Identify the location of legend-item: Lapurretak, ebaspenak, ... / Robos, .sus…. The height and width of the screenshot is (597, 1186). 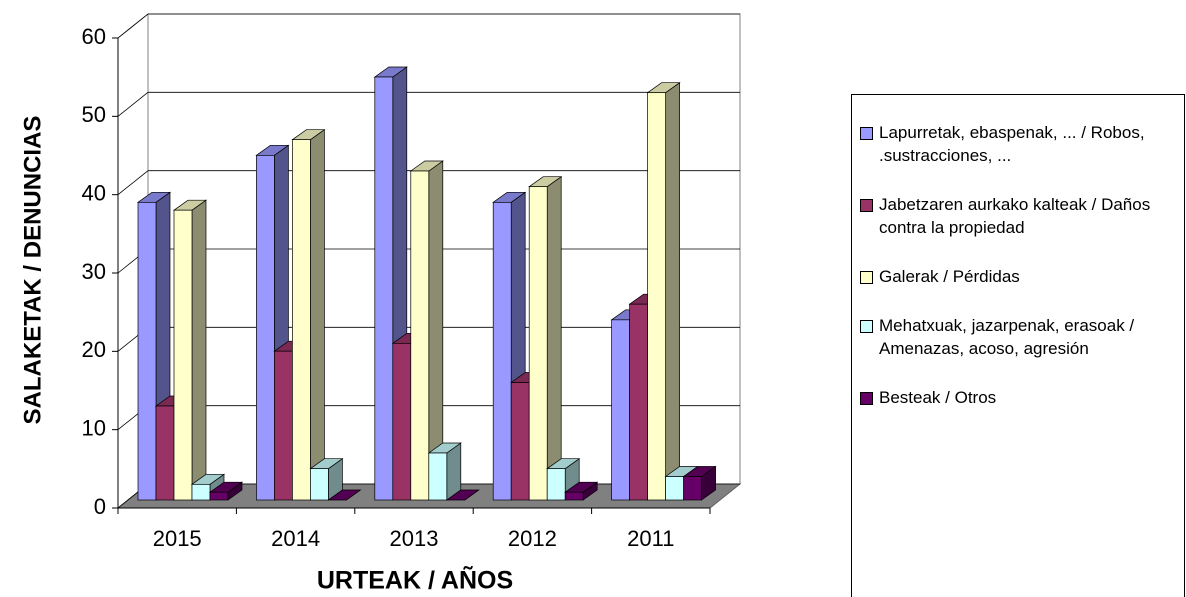
(1022, 144).